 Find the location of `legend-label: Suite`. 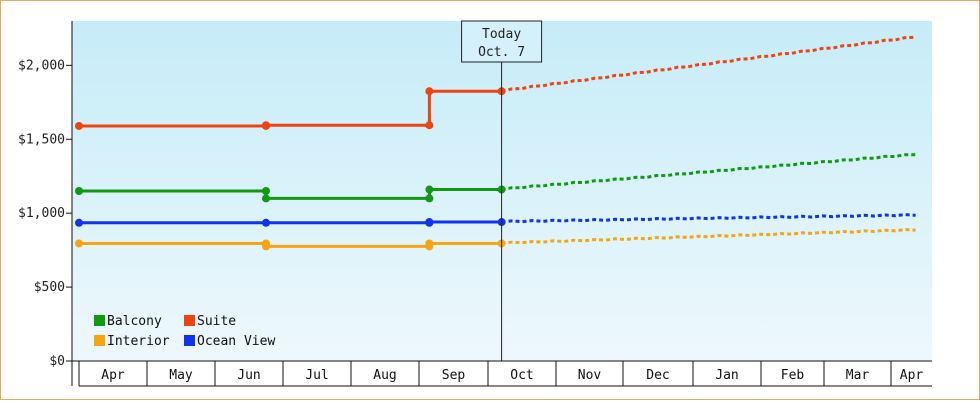

legend-label: Suite is located at coordinates (216, 321).